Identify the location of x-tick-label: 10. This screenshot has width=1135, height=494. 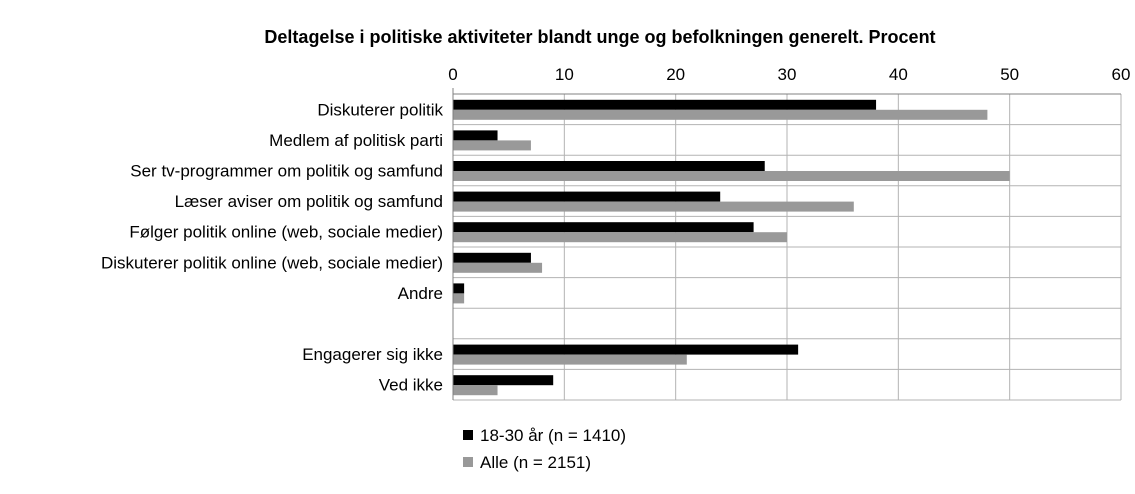
(564, 74).